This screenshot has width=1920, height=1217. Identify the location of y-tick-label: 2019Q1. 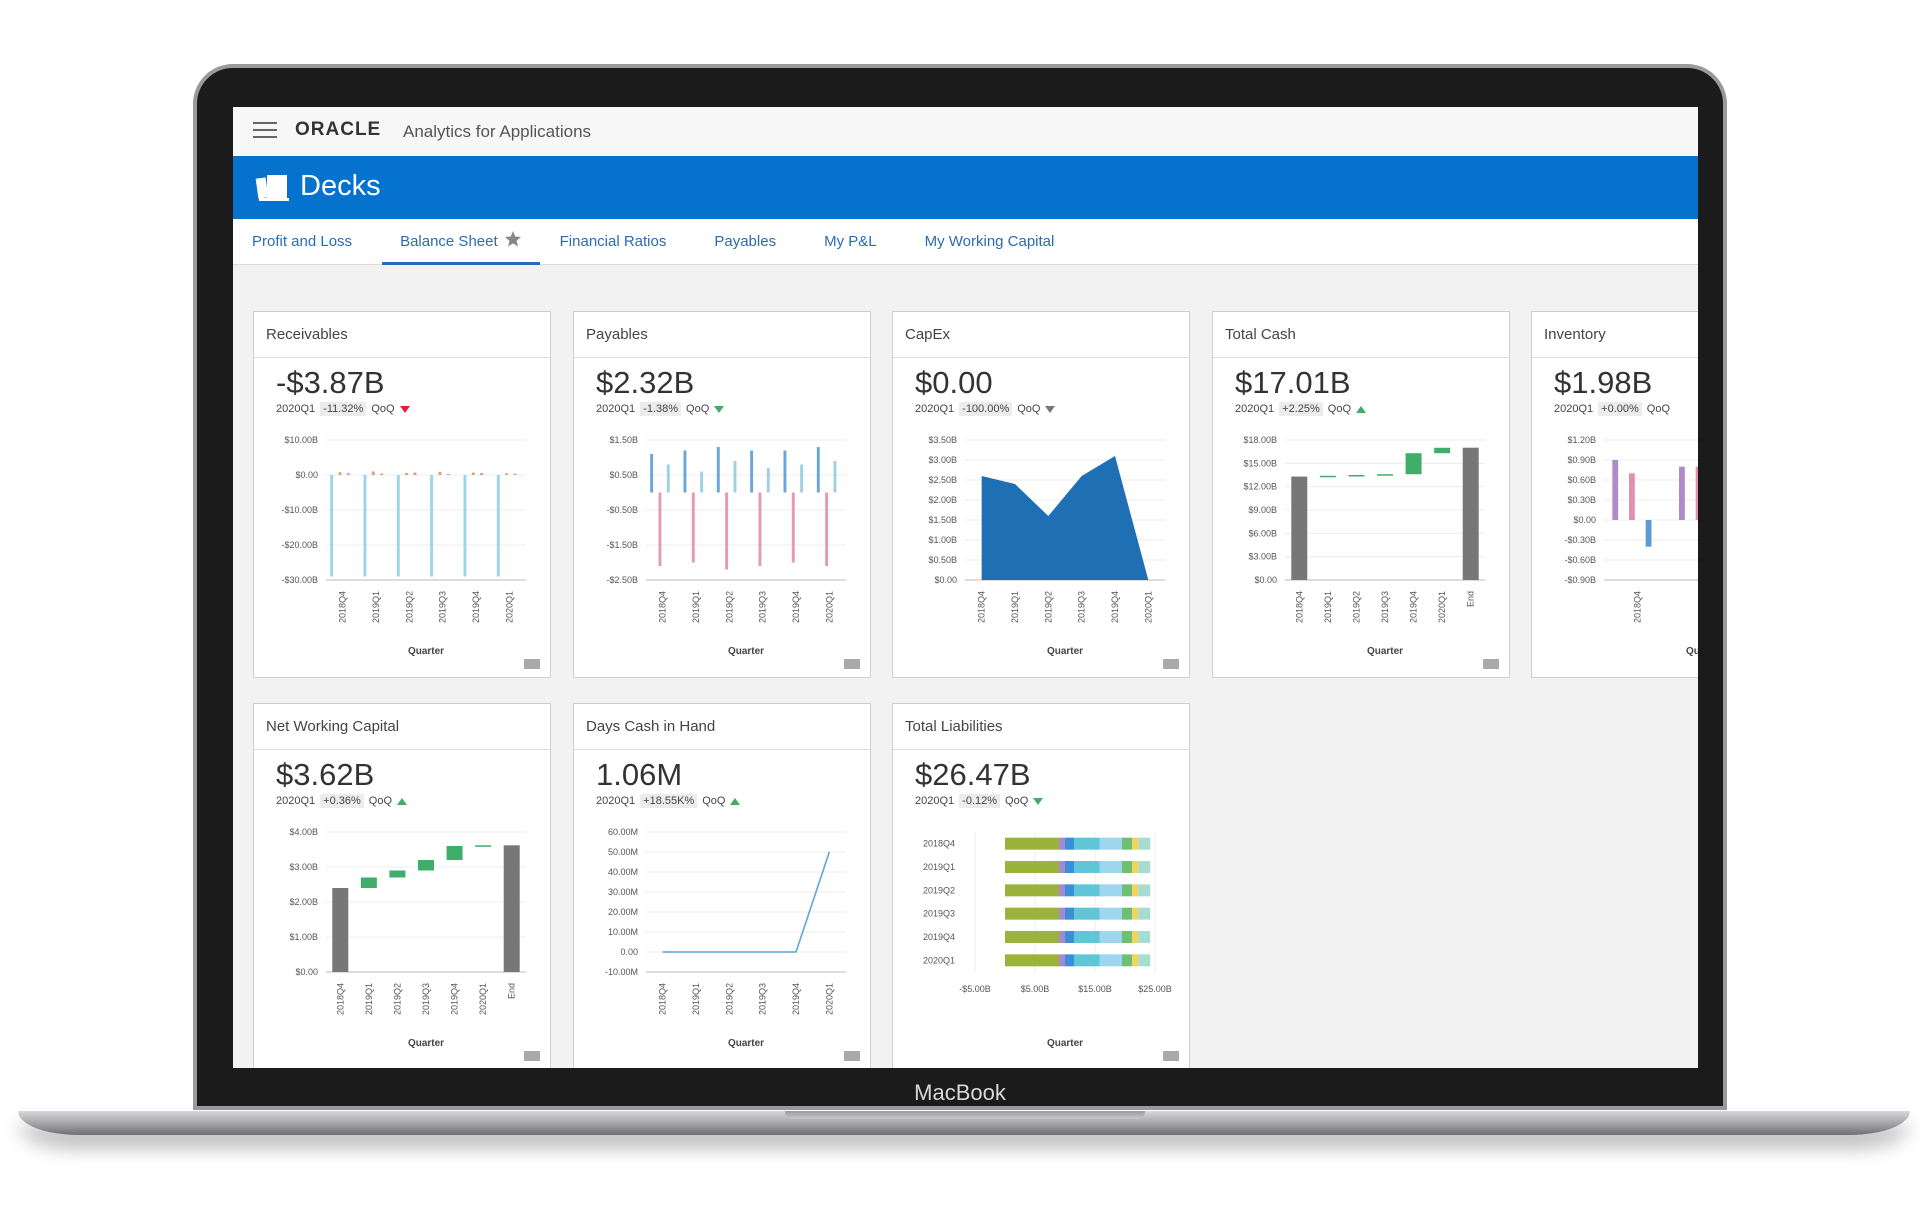
(939, 867).